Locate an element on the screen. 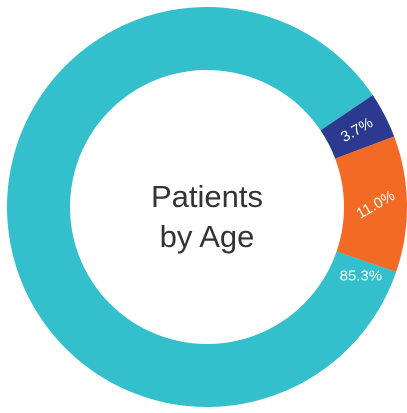 The height and width of the screenshot is (413, 407). slice-label-0: 85.3% is located at coordinates (361, 276).